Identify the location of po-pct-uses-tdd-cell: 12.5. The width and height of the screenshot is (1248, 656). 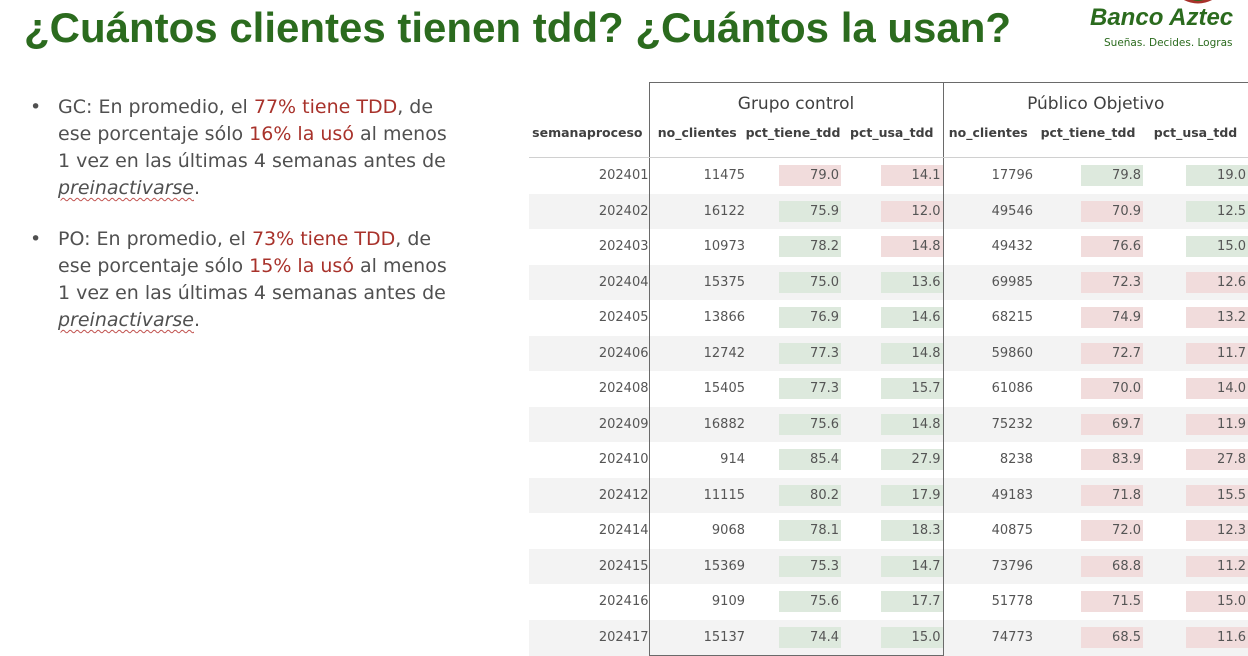
(1195, 211).